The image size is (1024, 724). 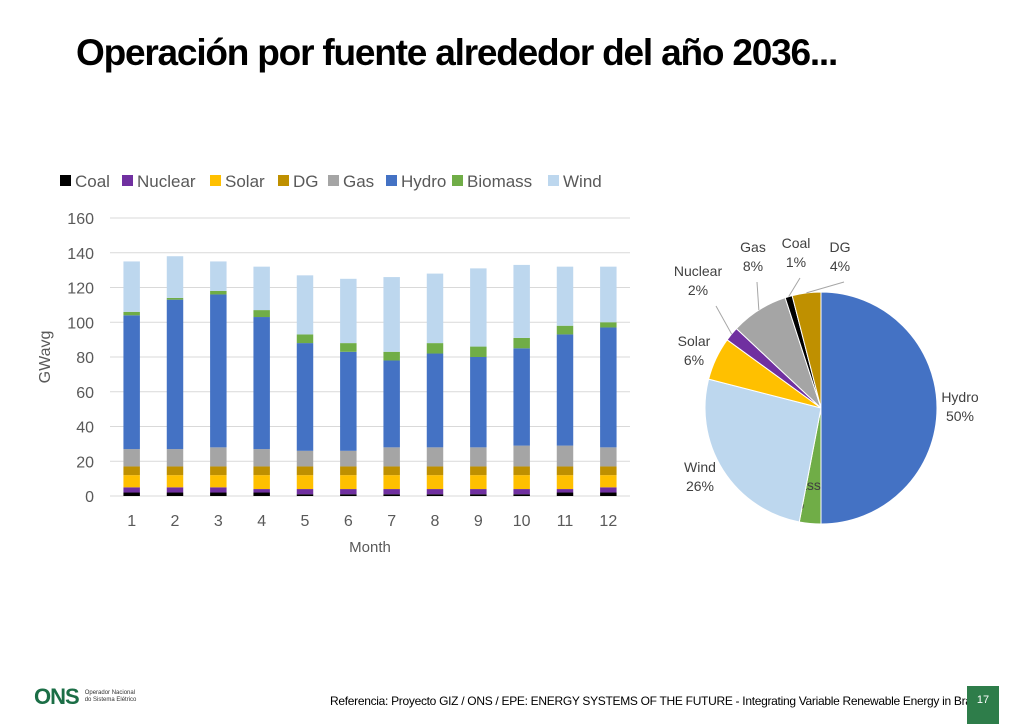 I want to click on pie-slice-hydro, so click(x=879, y=408).